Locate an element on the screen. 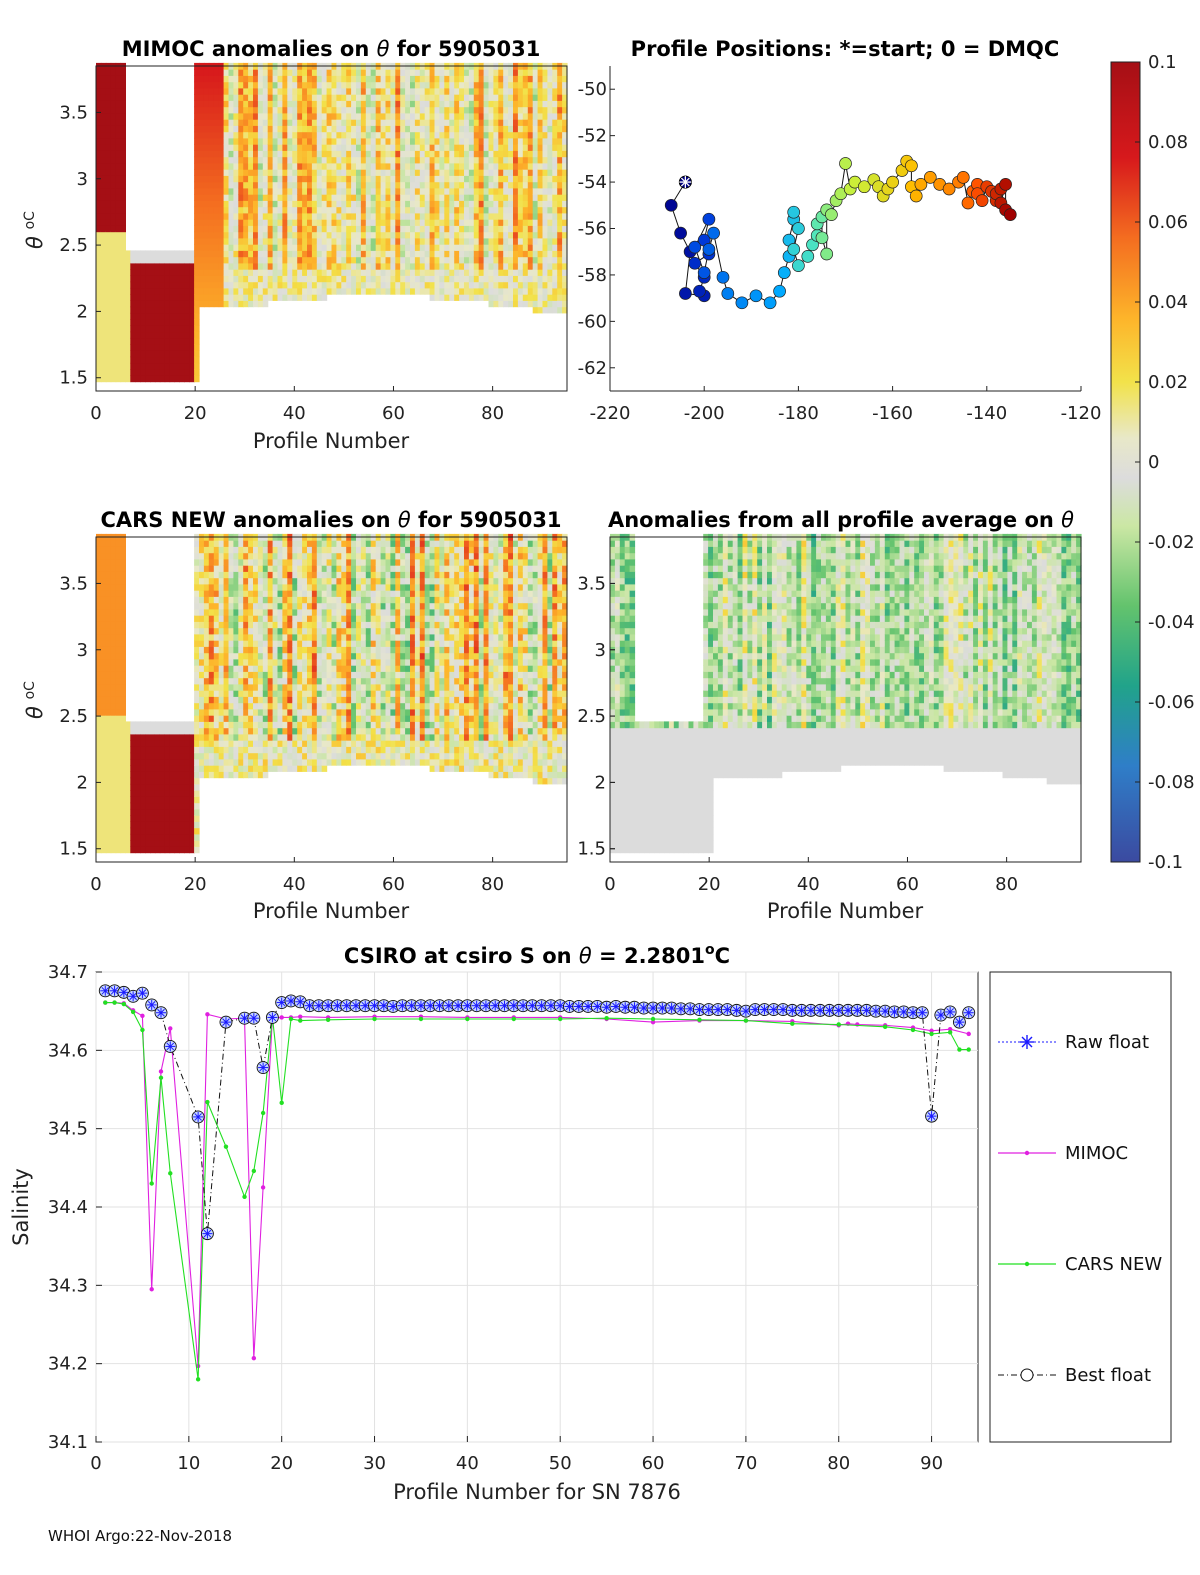 This screenshot has height=1575, width=1200. x-tick-label: 0 is located at coordinates (95, 413).